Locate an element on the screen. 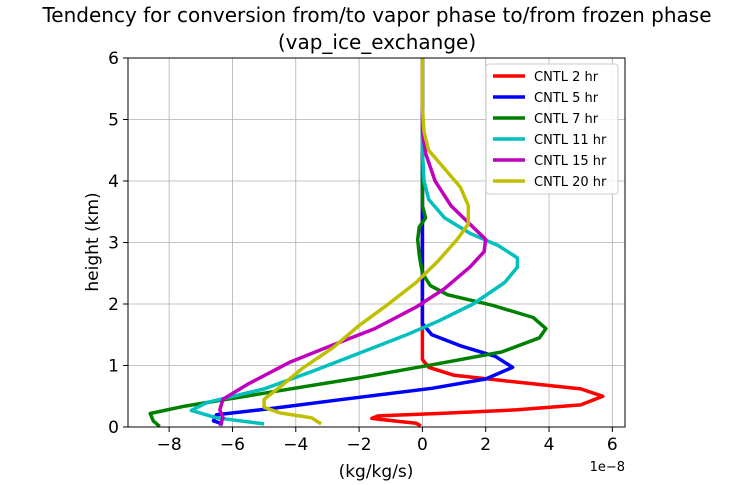  x-tick-label: −8 is located at coordinates (169, 445).